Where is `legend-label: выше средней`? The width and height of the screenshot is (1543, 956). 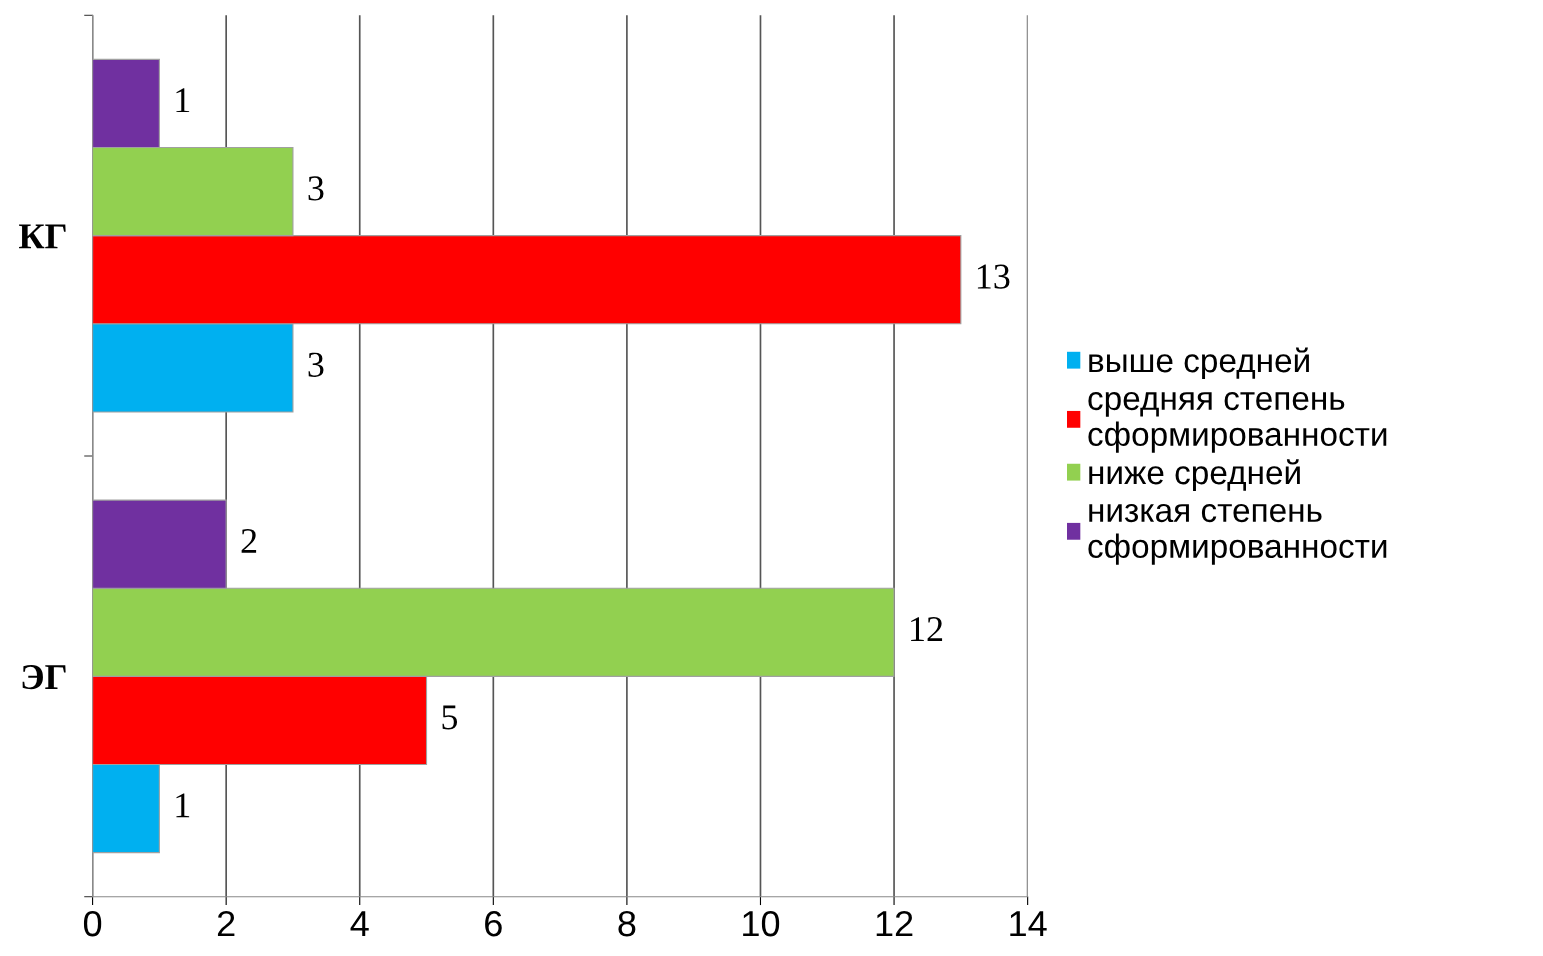
legend-label: выше средней is located at coordinates (1199, 363).